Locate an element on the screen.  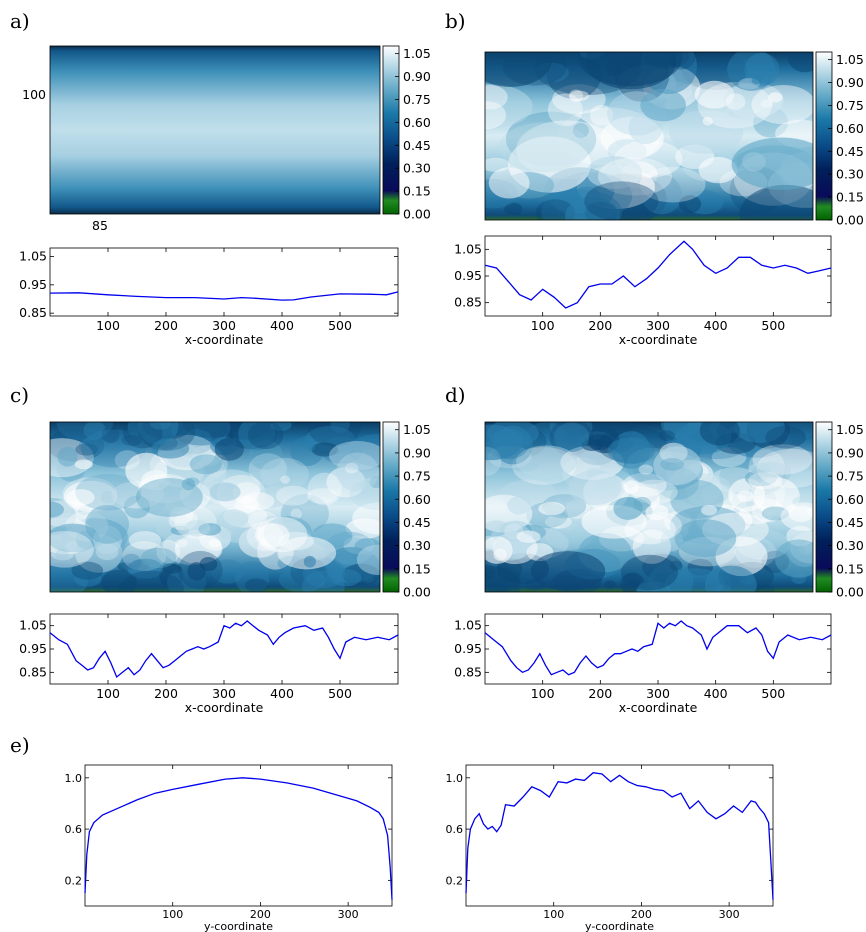
profile-b: 100 200 300 400 500 1.05 0.95 0.85 x-coordinate is located at coordinates (643, 291).